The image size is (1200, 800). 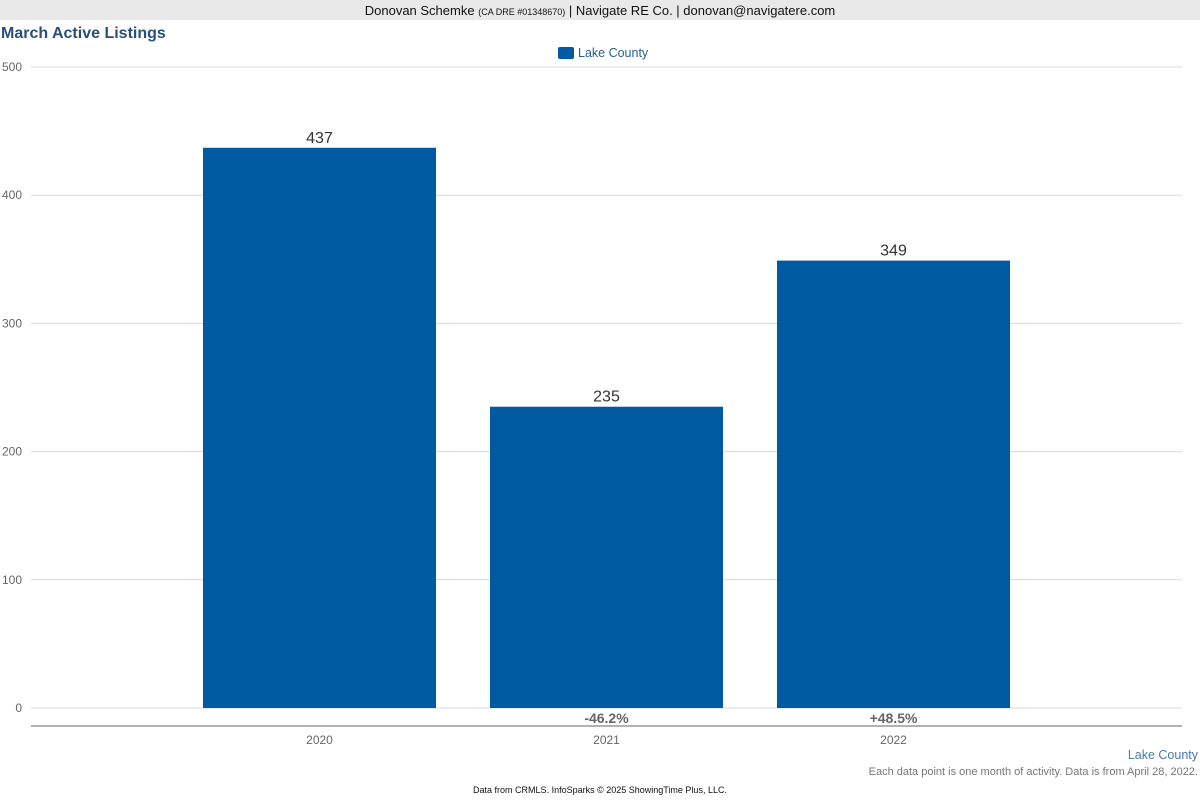 What do you see at coordinates (319, 740) in the screenshot?
I see `x-tick-label: 2020` at bounding box center [319, 740].